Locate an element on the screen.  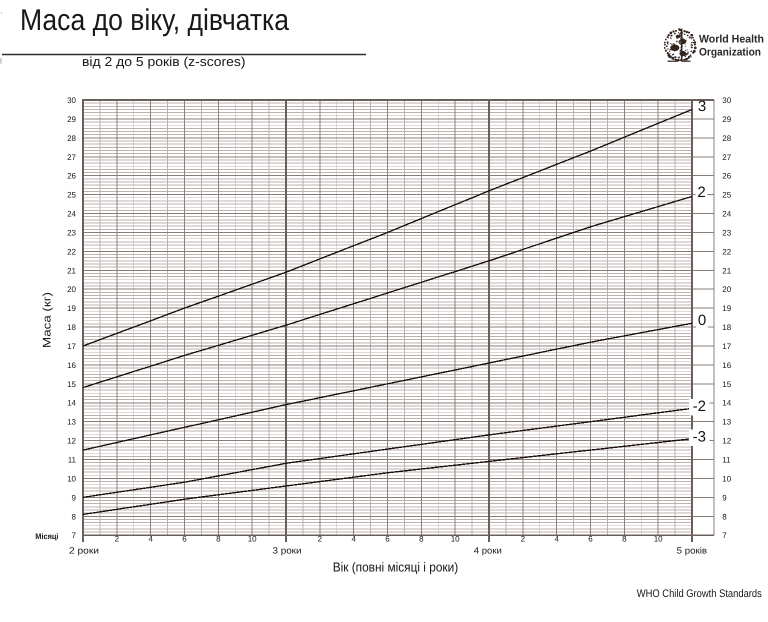
svg-text: Вік (повні місяці і роки) is located at coordinates (396, 567).